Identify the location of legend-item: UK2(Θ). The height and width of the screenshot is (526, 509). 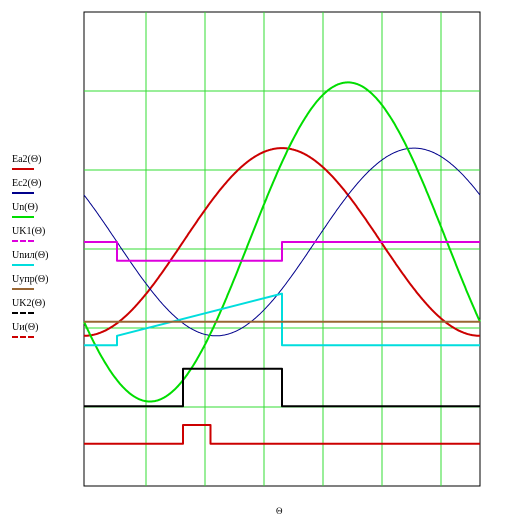
(47, 310).